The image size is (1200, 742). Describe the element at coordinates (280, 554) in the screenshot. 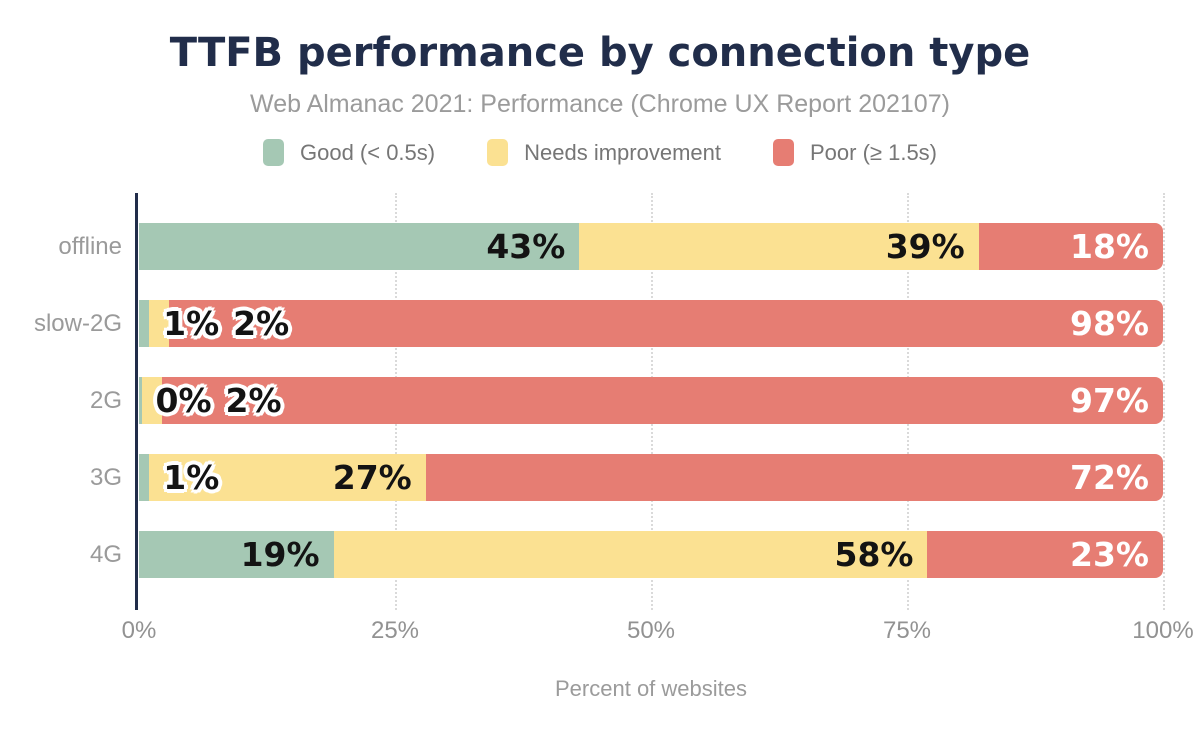

I see `bar-value-4G-good: 19%` at that location.